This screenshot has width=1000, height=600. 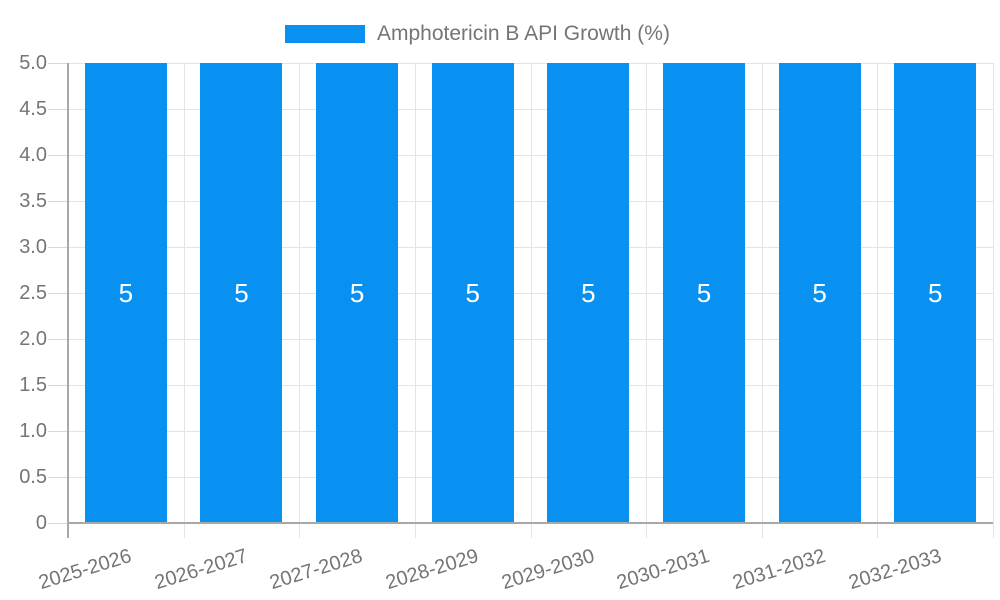 I want to click on bar-2025-2026, so click(x=125, y=293).